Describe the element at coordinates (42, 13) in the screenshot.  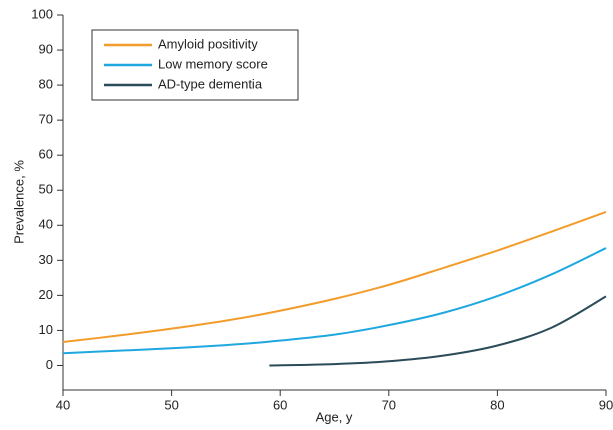
I see `y-tick-label: 100` at that location.